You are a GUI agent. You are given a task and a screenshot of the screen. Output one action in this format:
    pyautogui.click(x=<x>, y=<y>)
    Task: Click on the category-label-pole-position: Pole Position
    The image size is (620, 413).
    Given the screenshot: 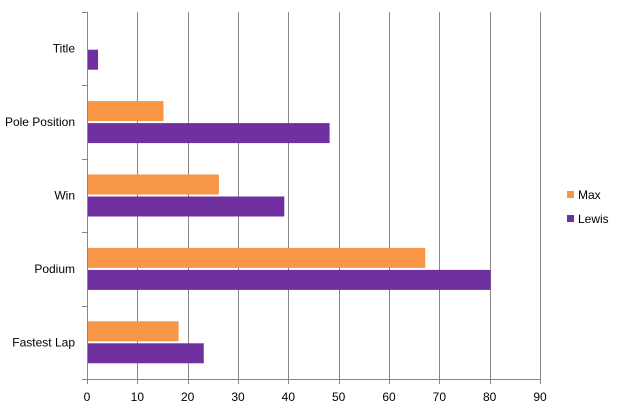 What is the action you would take?
    pyautogui.click(x=40, y=122)
    